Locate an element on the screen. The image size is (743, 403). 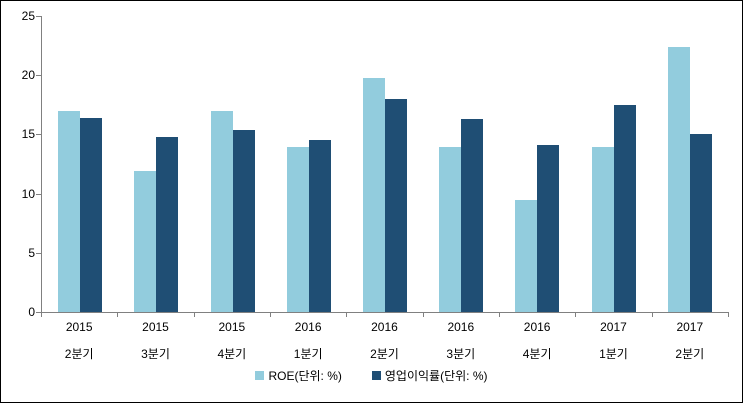
legend-item-operating-margin: 영업이익률(단위: %) is located at coordinates (429, 375).